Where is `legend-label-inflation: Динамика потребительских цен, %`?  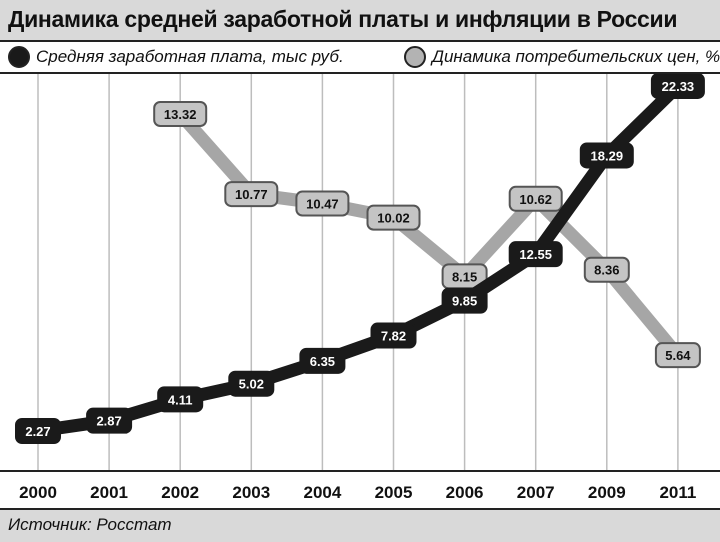
legend-label-inflation: Динамика потребительских цен, % is located at coordinates (576, 56).